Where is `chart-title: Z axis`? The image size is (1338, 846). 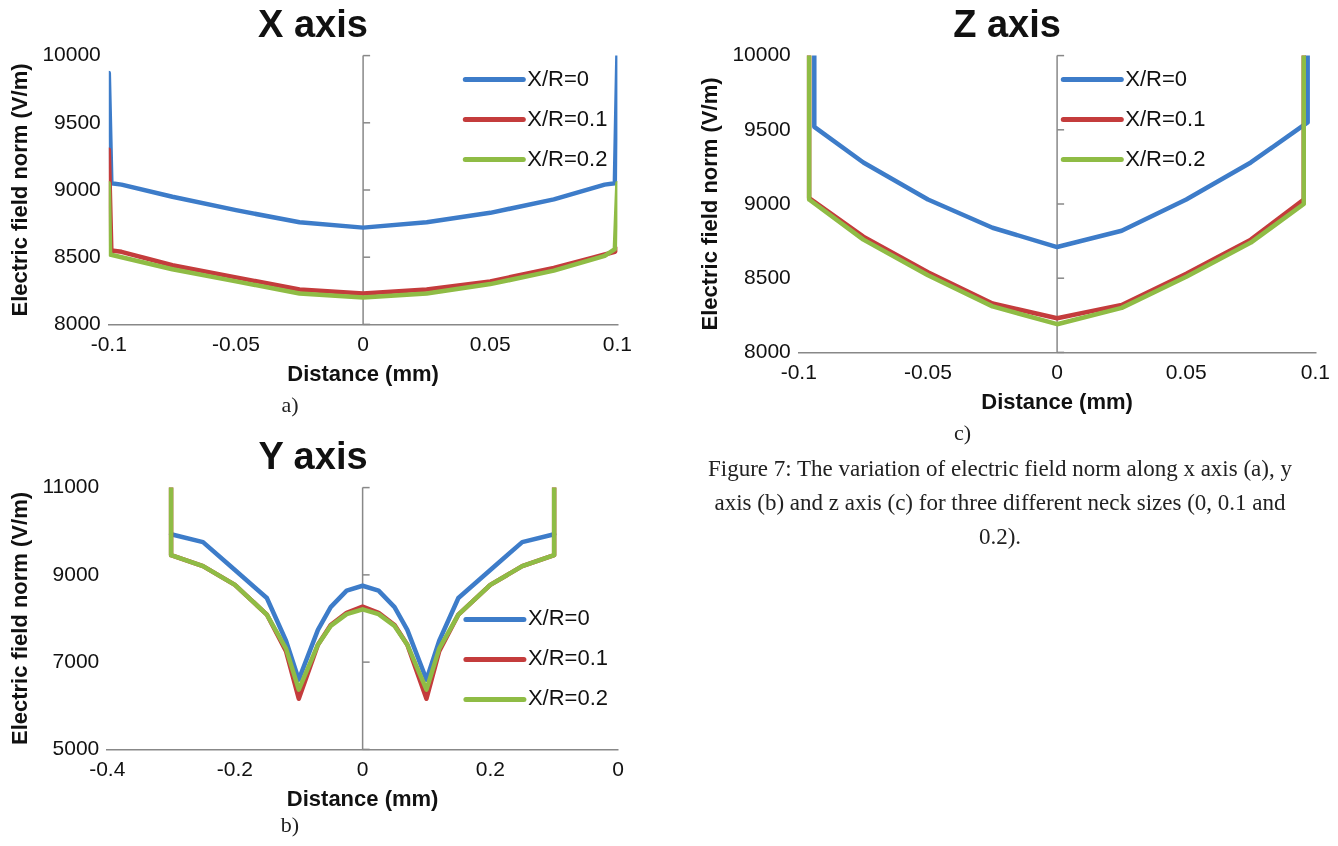
chart-title: Z axis is located at coordinates (1007, 24).